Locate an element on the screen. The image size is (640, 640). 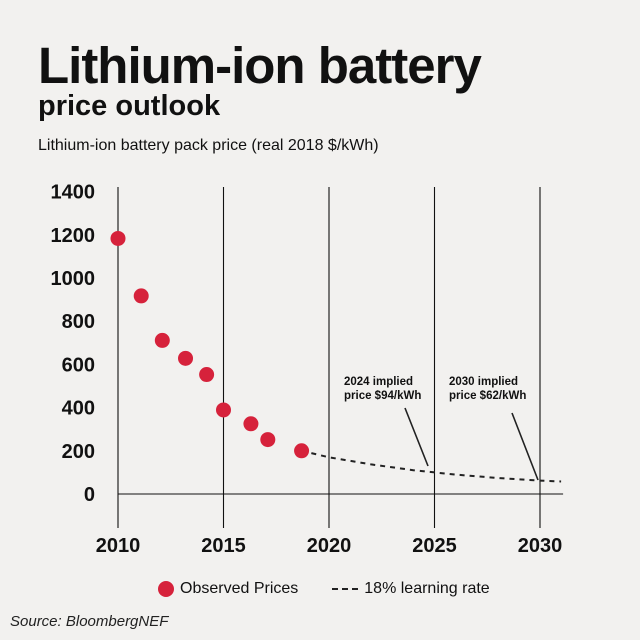
legend-dash-icon is located at coordinates (345, 589).